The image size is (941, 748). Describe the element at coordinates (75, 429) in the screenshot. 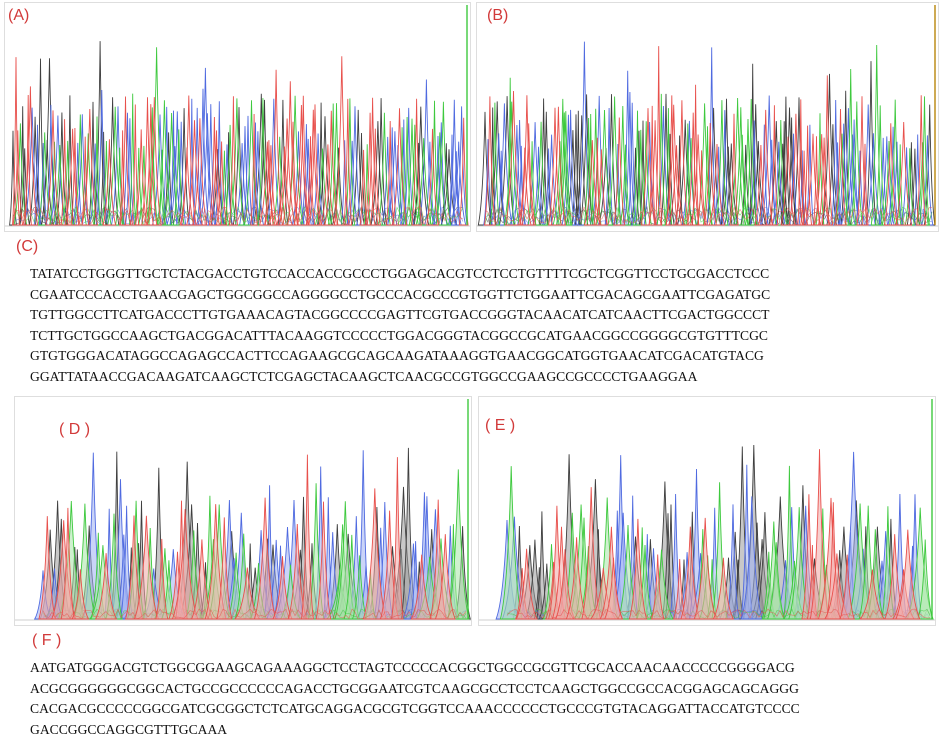

I see `panel-label-d: ( D )` at that location.